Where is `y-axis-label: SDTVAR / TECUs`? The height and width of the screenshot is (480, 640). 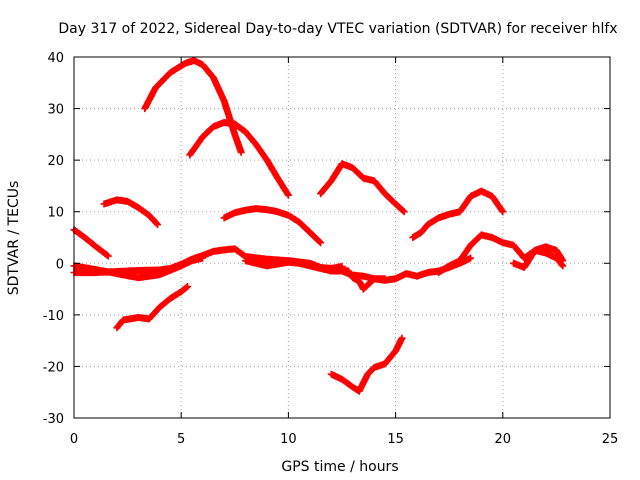 y-axis-label: SDTVAR / TECUs is located at coordinates (14, 238).